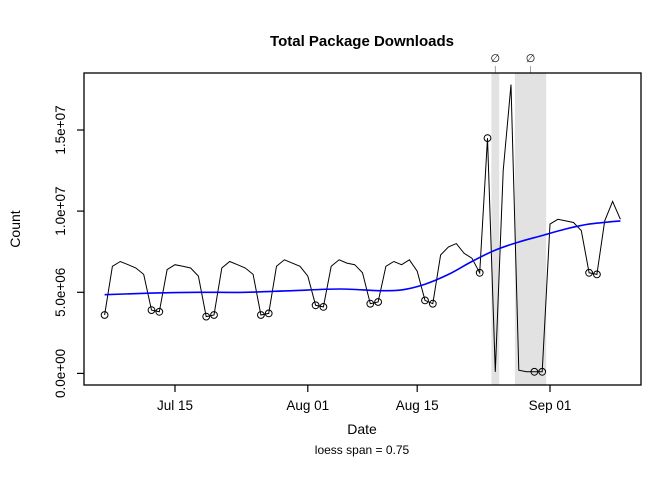 The height and width of the screenshot is (480, 672). What do you see at coordinates (550, 405) in the screenshot?
I see `x-tick-label: Sep 01` at bounding box center [550, 405].